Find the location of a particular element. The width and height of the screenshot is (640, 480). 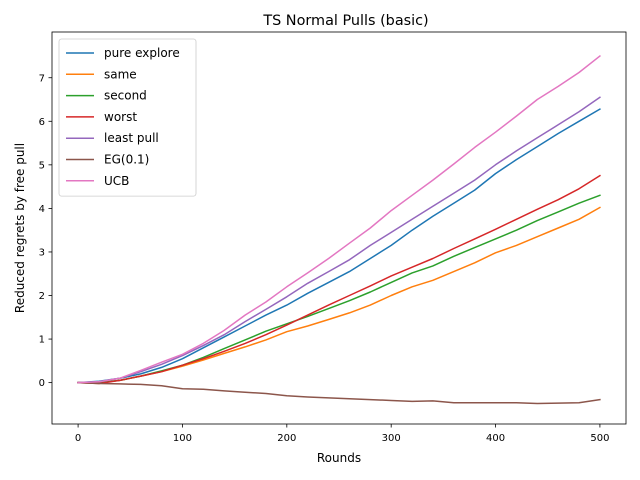

x-tick-label: 300 is located at coordinates (391, 438).